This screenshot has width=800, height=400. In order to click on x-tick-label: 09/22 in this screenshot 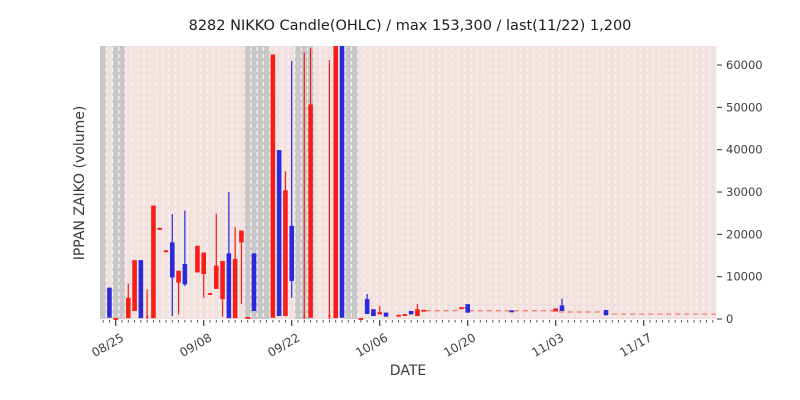, I will do `click(283, 344)`.